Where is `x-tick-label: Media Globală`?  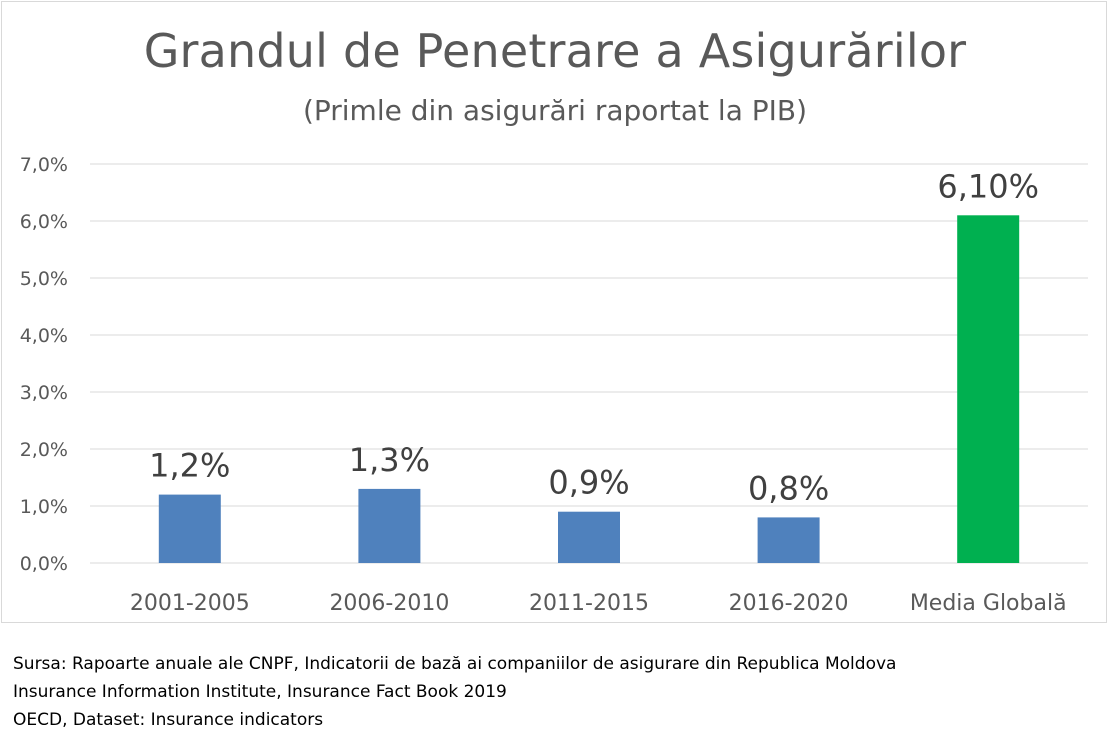 x-tick-label: Media Globală is located at coordinates (988, 603).